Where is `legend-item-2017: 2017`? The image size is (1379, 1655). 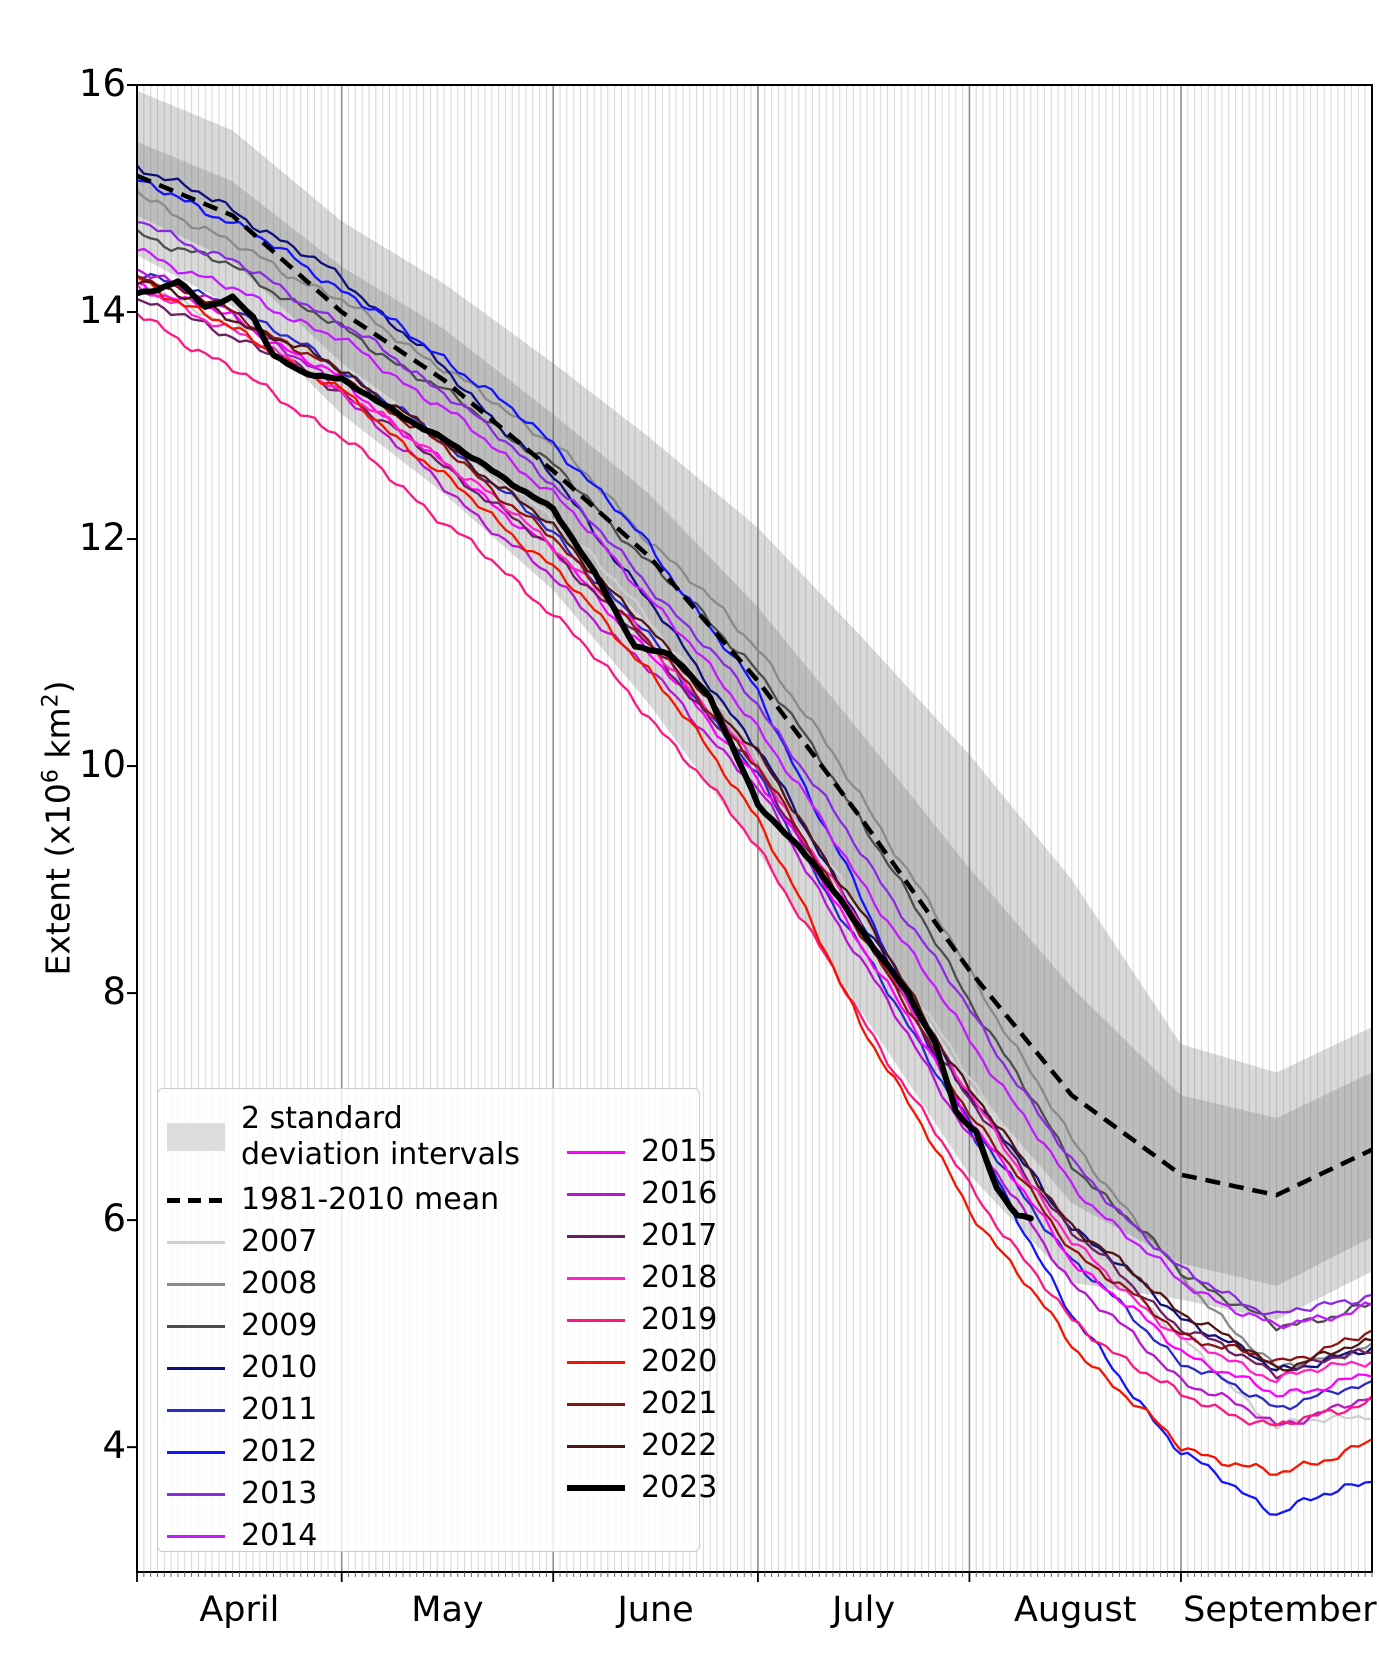
legend-item-2017: 2017 is located at coordinates (642, 1236).